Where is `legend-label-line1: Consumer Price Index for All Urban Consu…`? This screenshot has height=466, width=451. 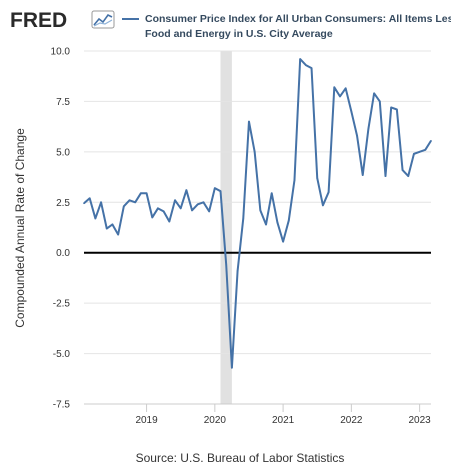 legend-label-line1: Consumer Price Index for All Urban Consu… is located at coordinates (298, 19).